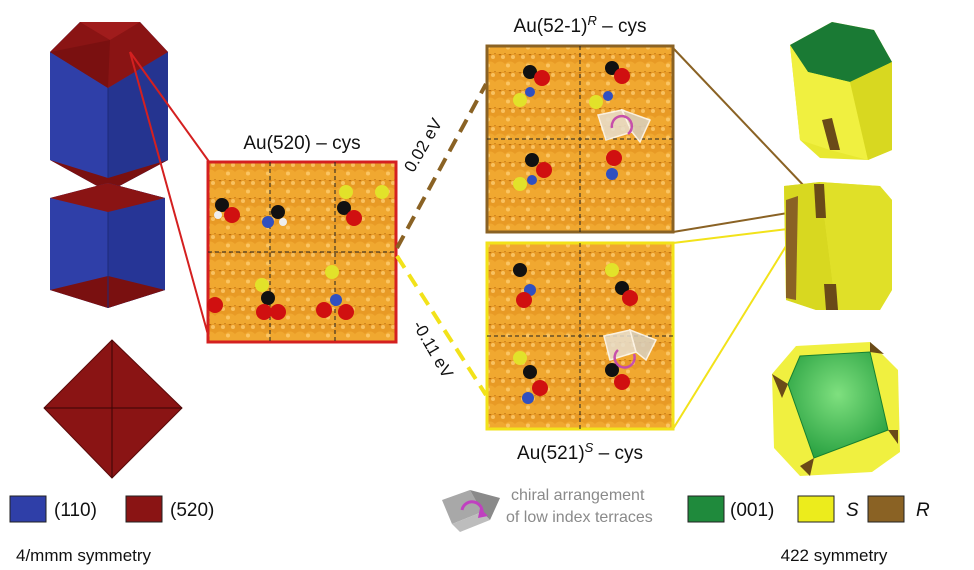  What do you see at coordinates (838, 246) in the screenshot?
I see `polyhedron-422-side` at bounding box center [838, 246].